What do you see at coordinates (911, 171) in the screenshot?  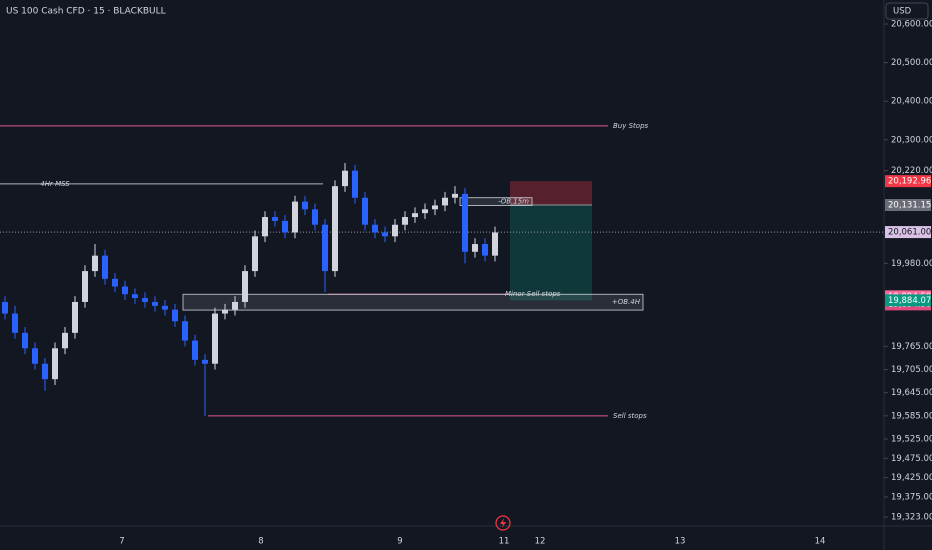 I see `y-tick-label: 20,220.00` at bounding box center [911, 171].